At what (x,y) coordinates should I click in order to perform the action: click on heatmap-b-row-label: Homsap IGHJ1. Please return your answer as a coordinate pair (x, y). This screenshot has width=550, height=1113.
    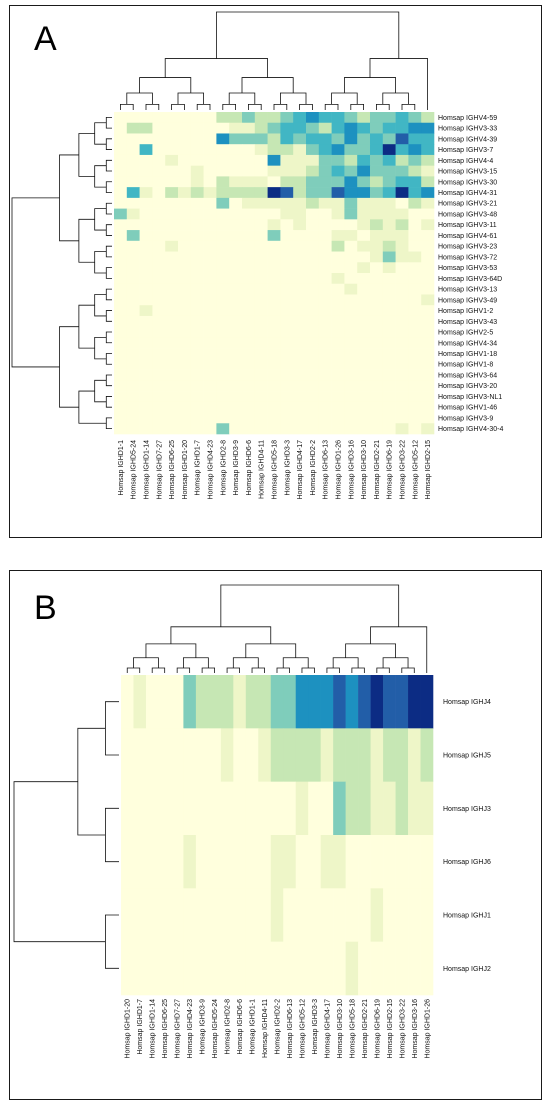
    Looking at the image, I should click on (467, 916).